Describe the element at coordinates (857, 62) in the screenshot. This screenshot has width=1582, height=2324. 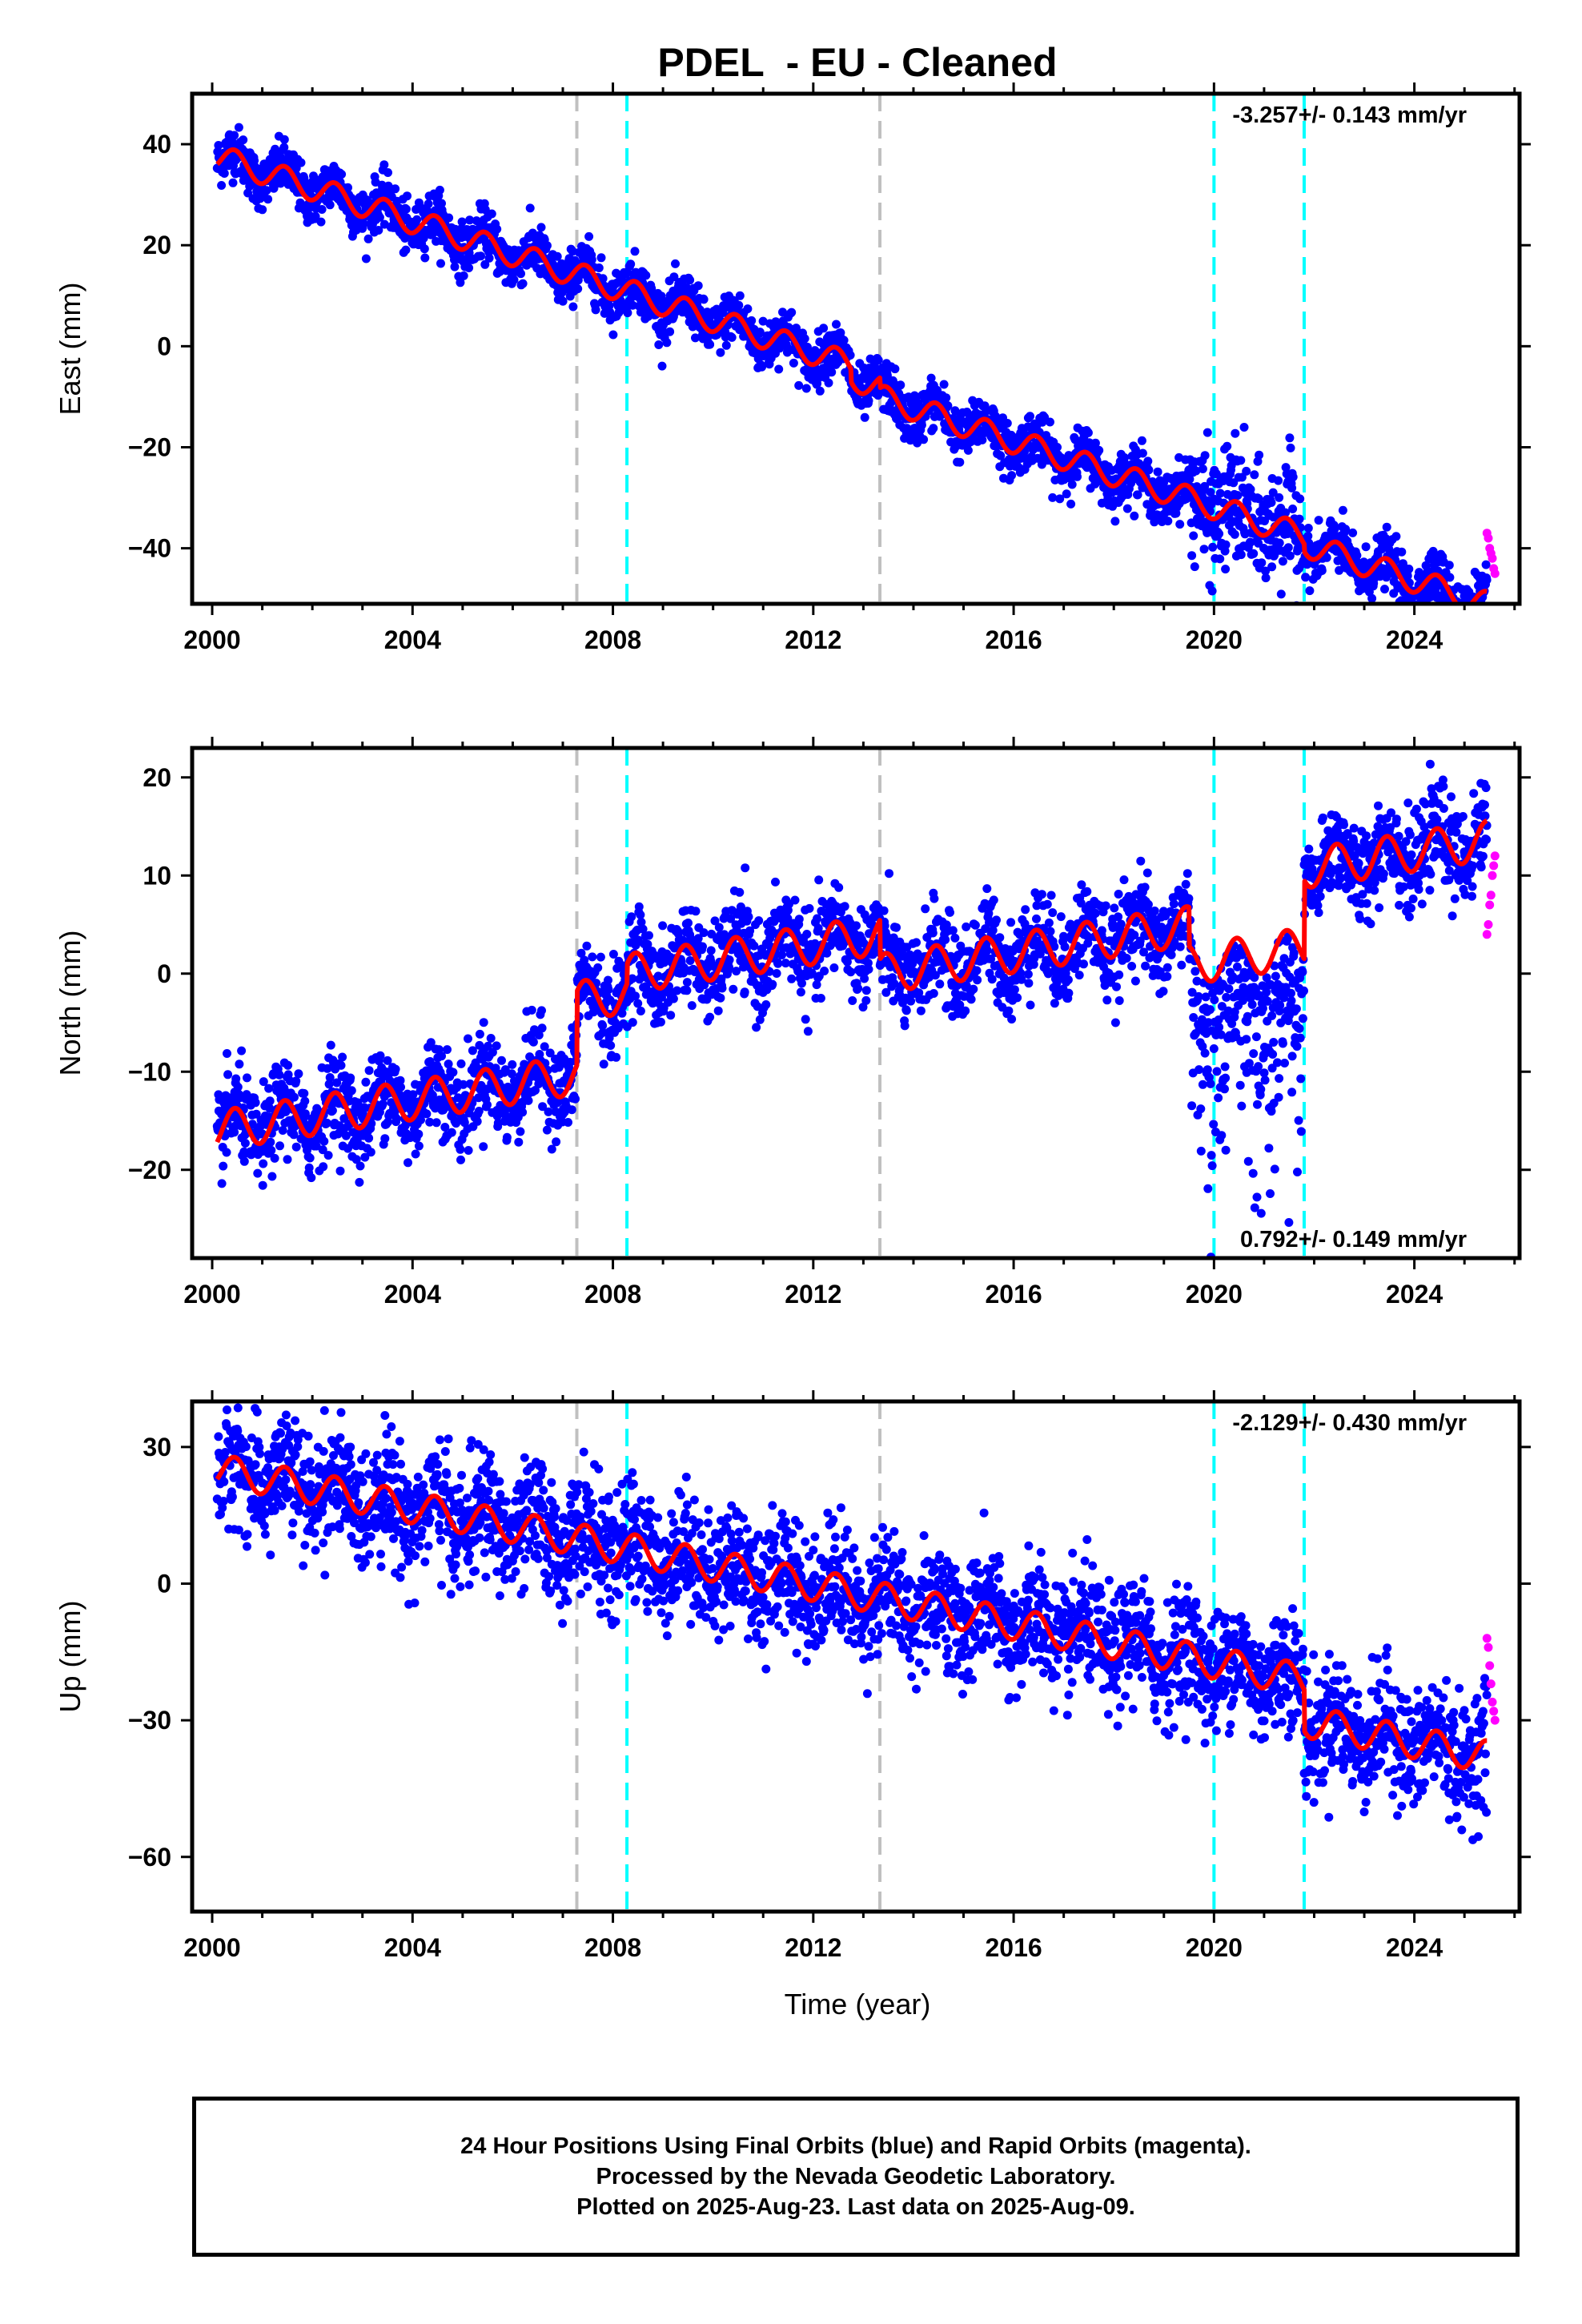
I see `chart-title: PDEL - EU - Cleaned` at that location.